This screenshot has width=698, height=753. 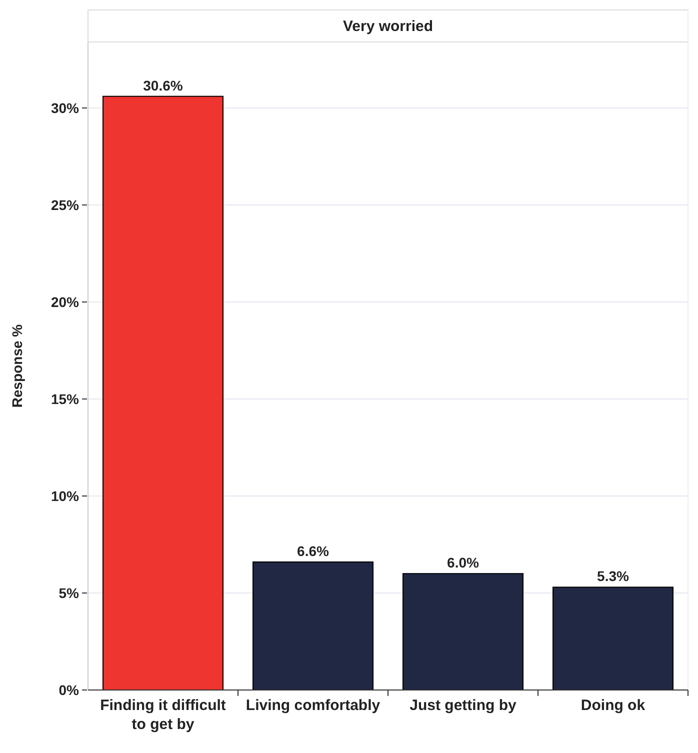 I want to click on y-tick-label: 15%, so click(x=65, y=398).